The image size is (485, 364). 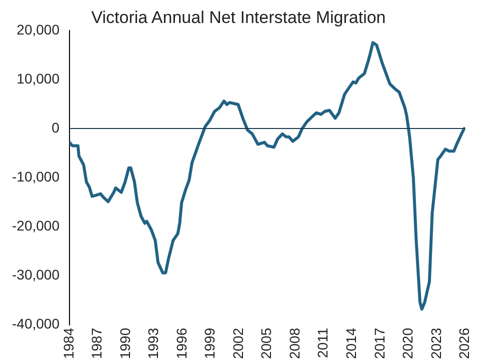 I want to click on x-tick-label: 2002, so click(x=238, y=344).